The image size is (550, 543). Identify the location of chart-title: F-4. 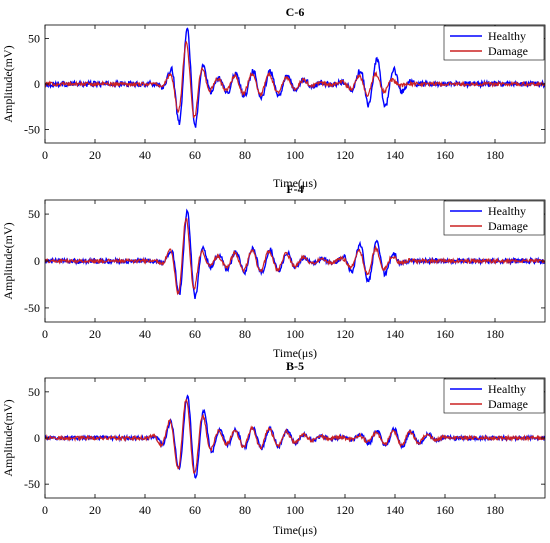
(294, 189).